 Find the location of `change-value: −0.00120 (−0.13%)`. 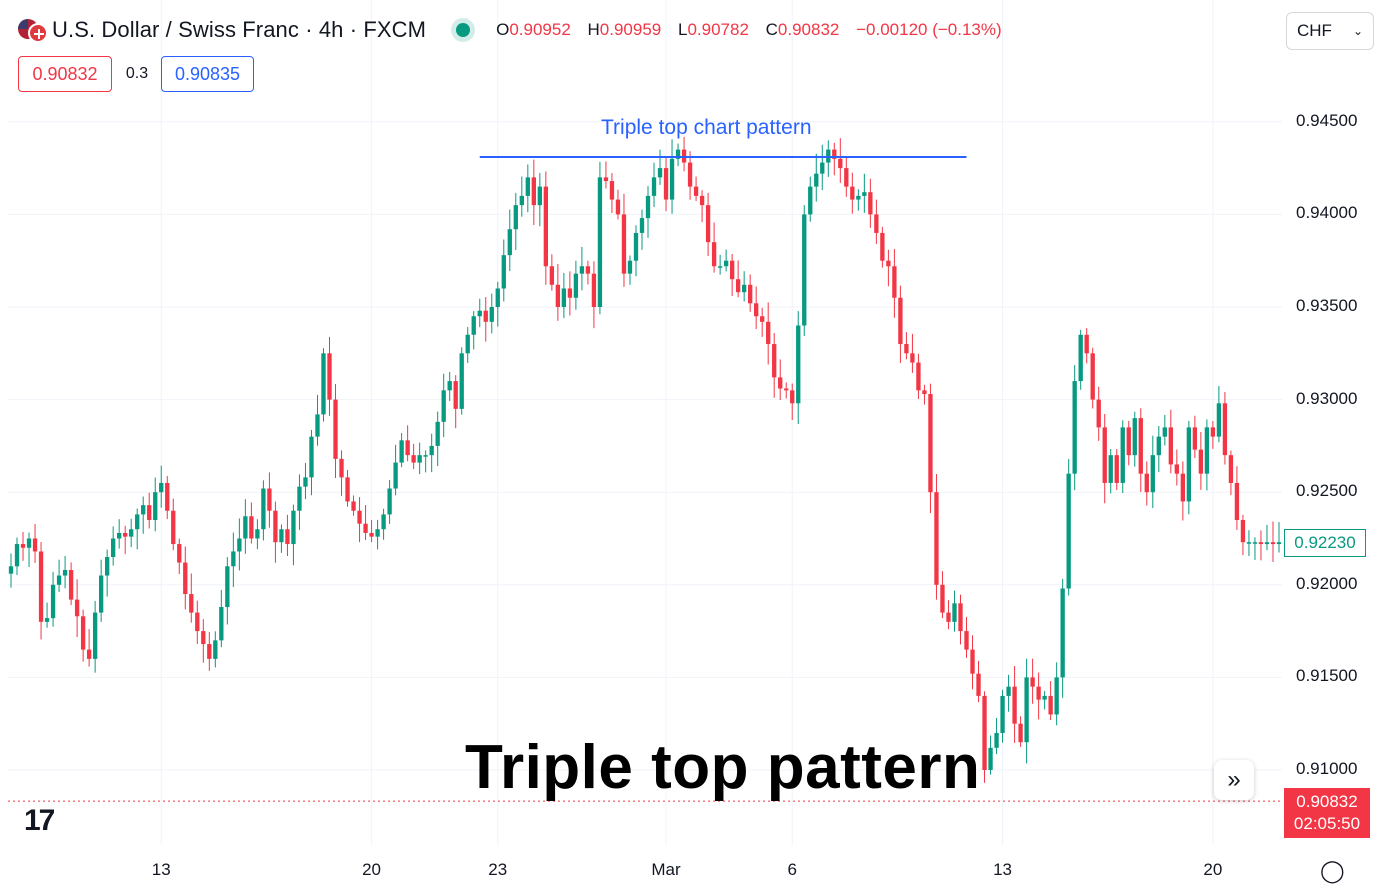

change-value: −0.00120 (−0.13%) is located at coordinates (929, 29).